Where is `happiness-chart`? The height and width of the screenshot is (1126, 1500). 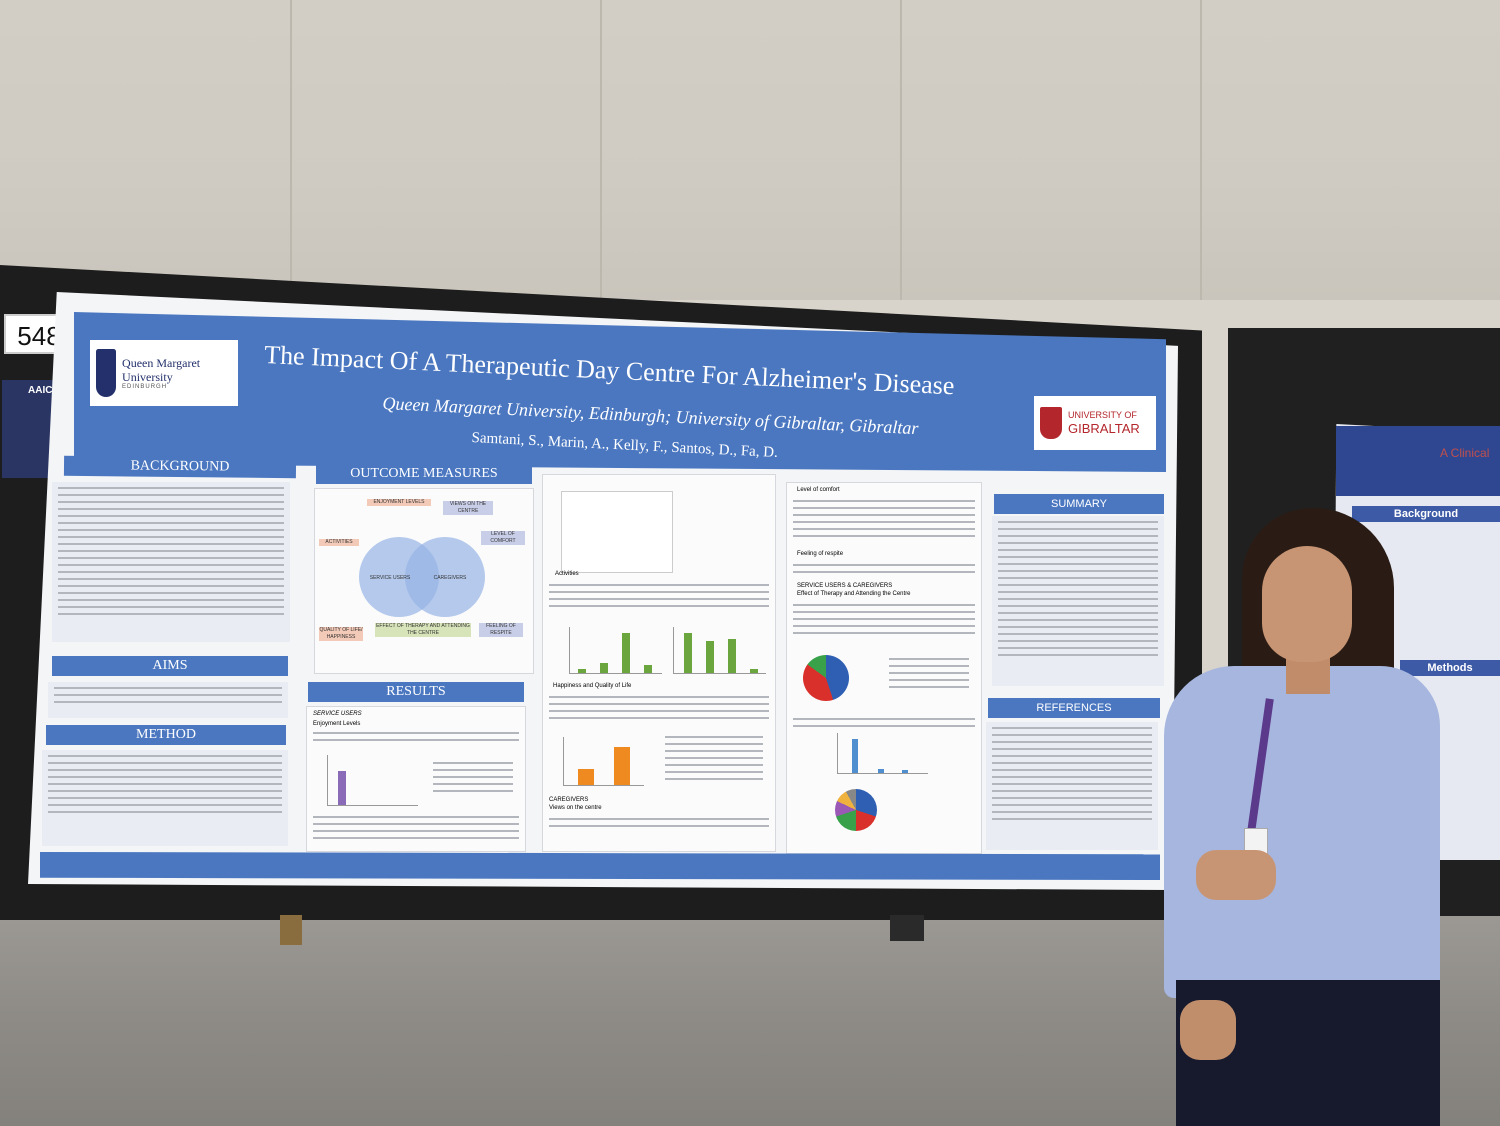
happiness-chart is located at coordinates (603, 761).